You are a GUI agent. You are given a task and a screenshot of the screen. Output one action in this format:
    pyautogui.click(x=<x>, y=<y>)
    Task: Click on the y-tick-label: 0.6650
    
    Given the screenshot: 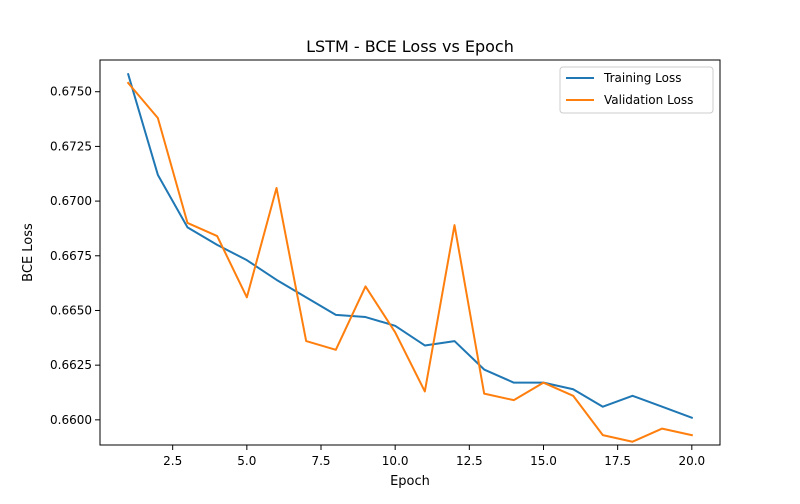 What is the action you would take?
    pyautogui.click(x=71, y=310)
    